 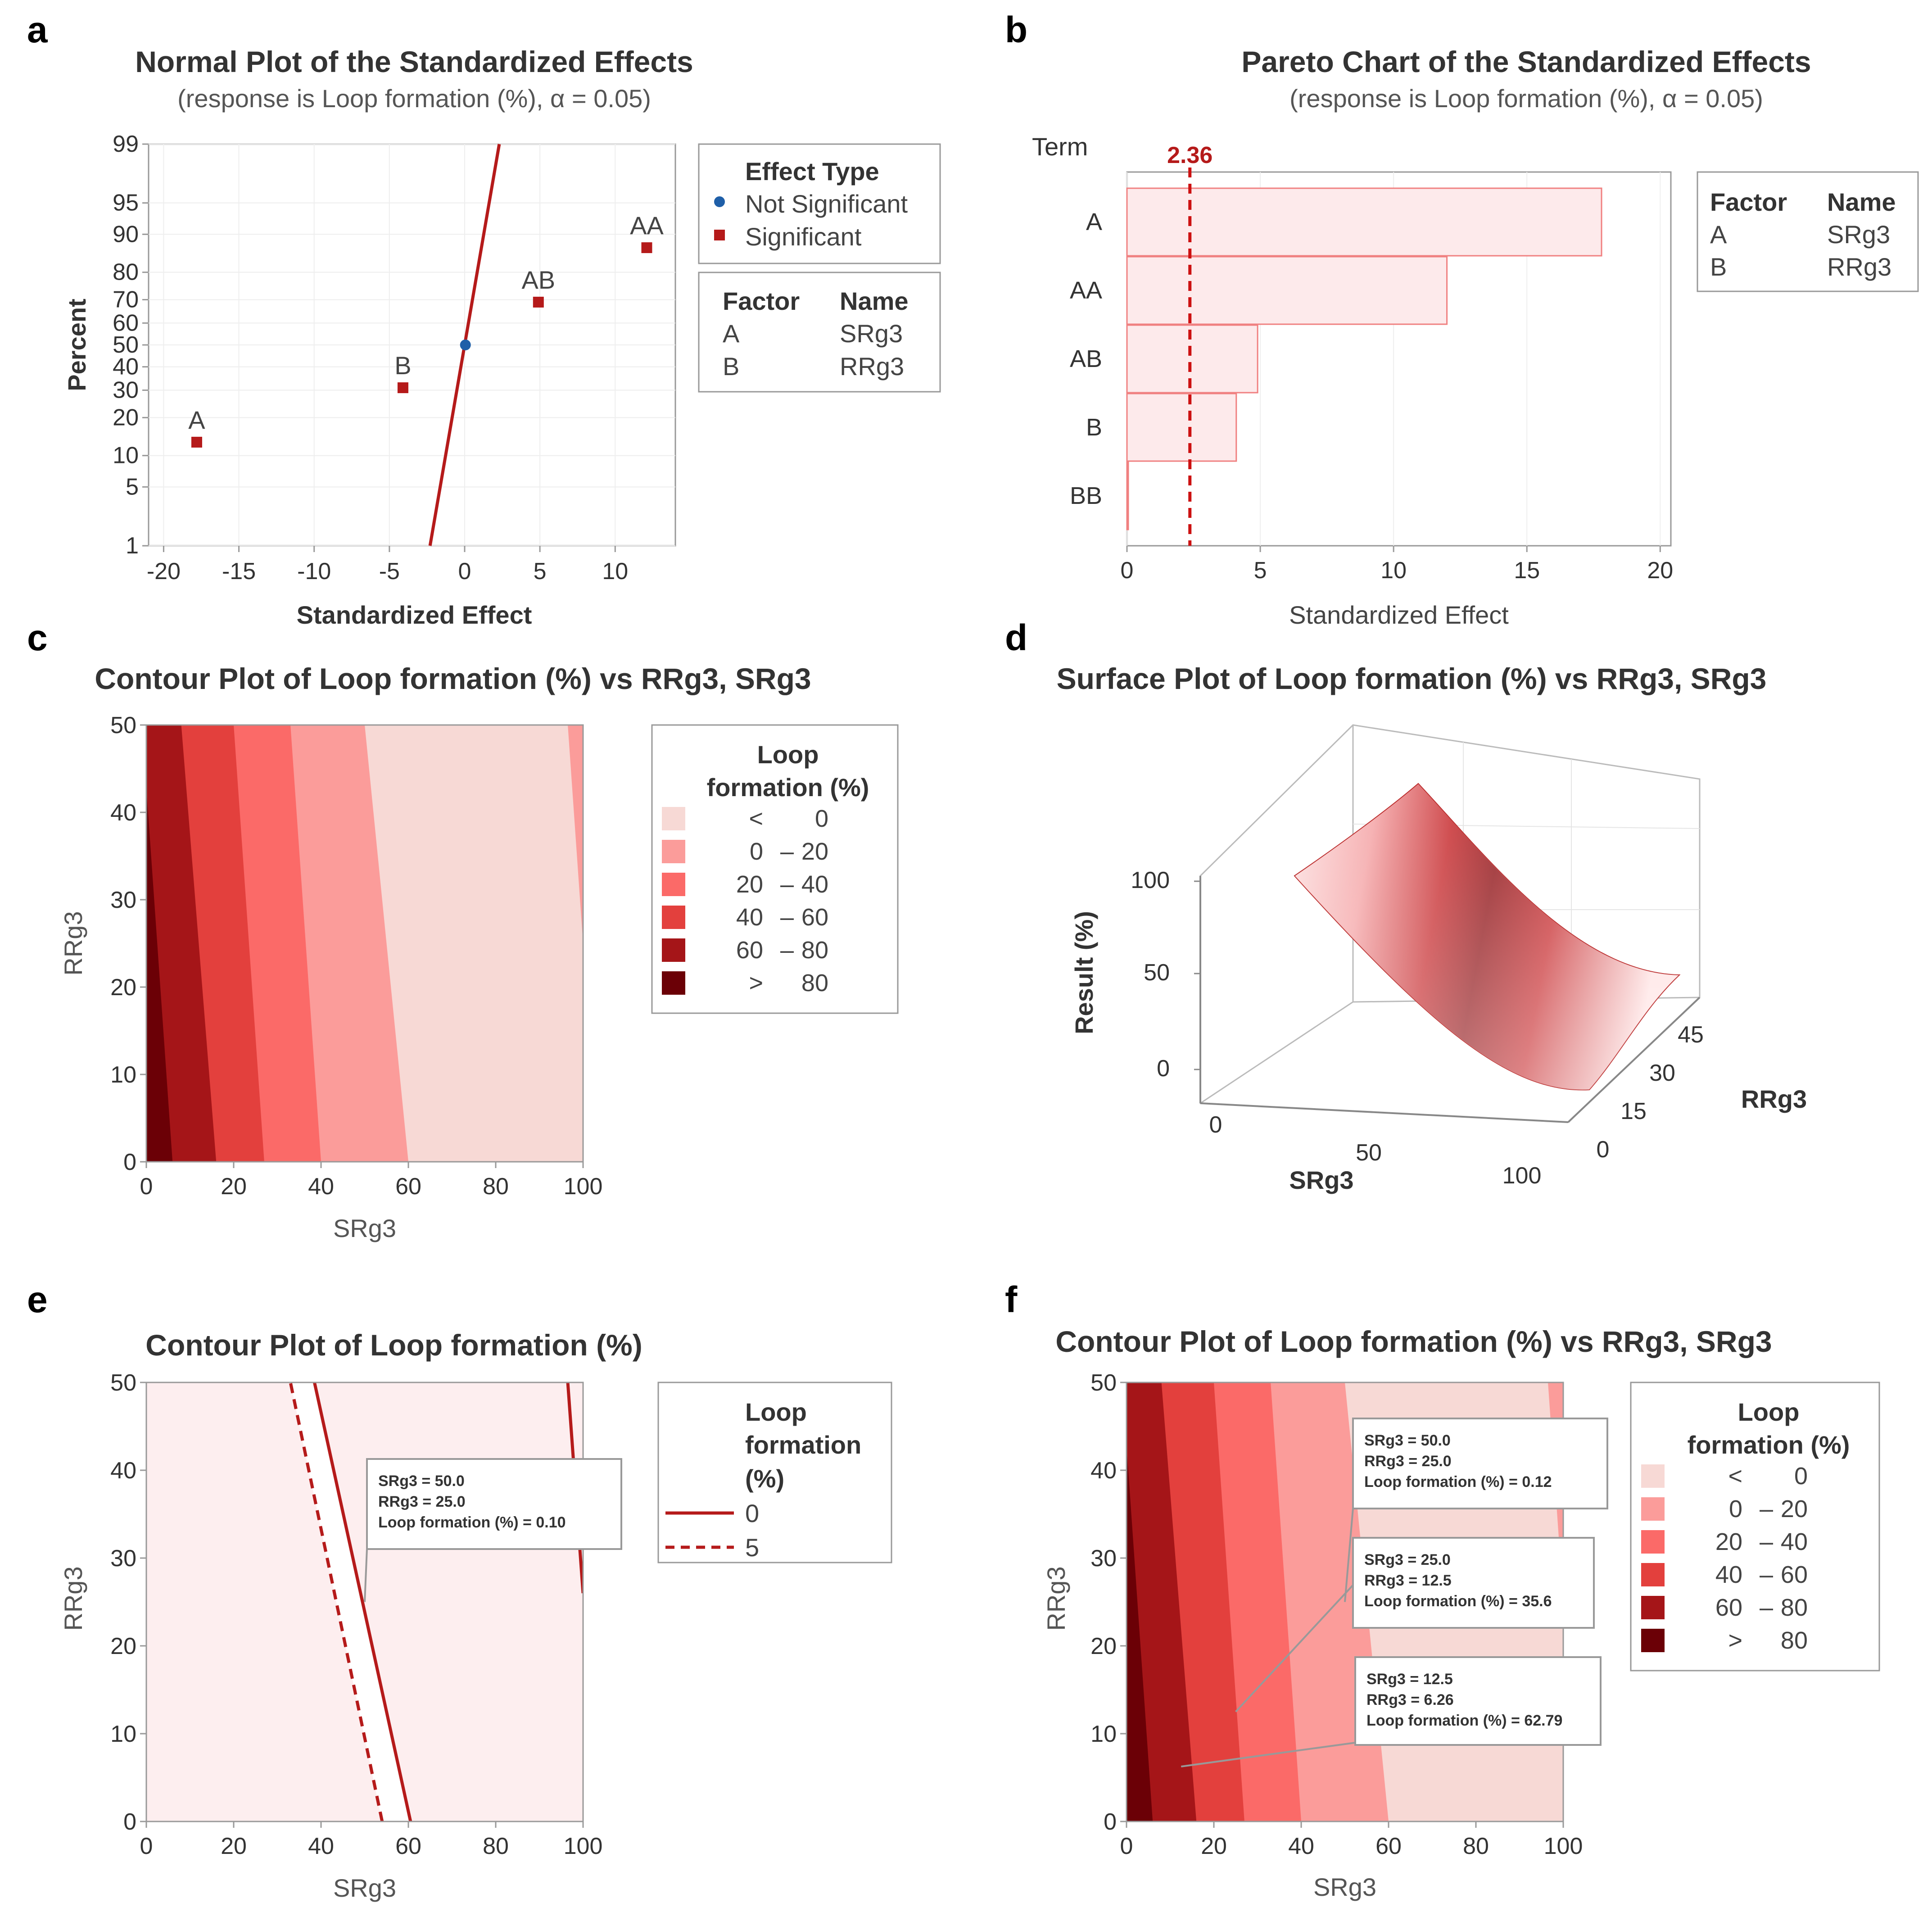 I want to click on tooltip-line: Loop formation (%) = 0.10, so click(x=472, y=1522).